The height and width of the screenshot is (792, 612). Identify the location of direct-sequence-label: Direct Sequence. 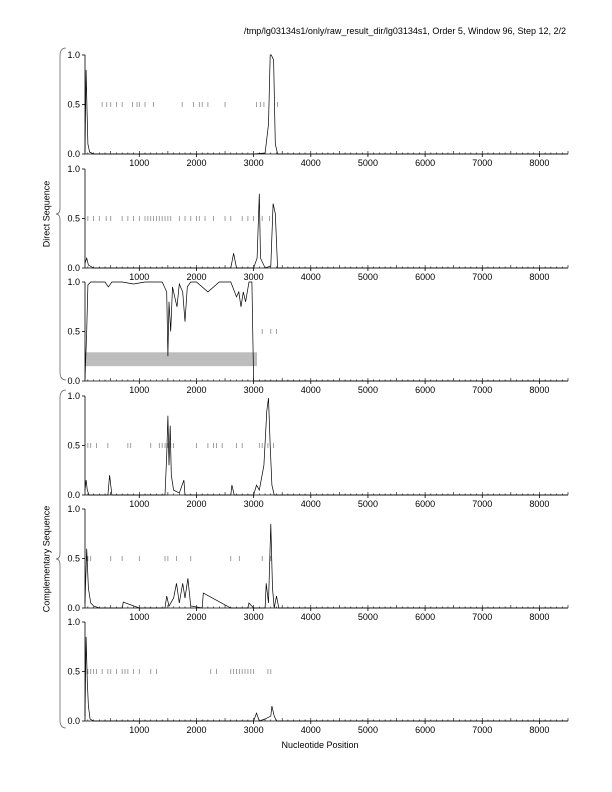
(45, 214).